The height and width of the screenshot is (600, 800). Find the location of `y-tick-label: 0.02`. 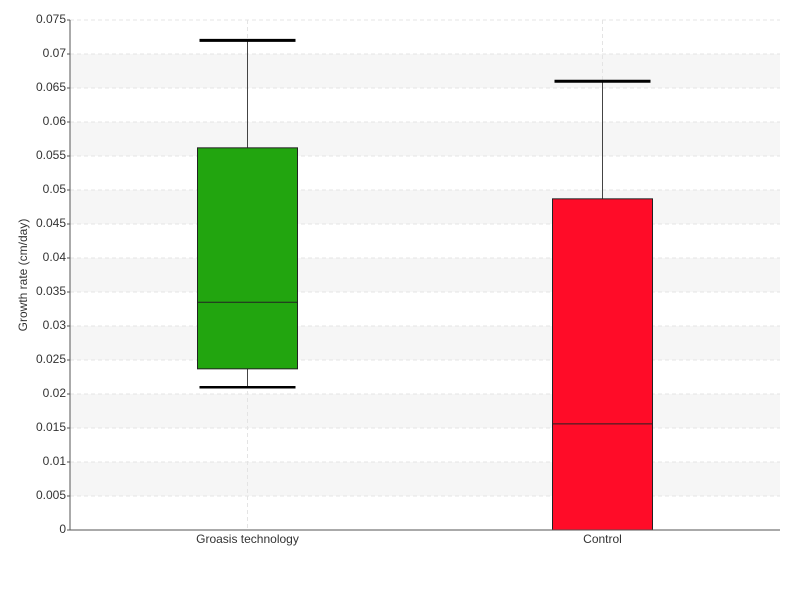

y-tick-label: 0.02 is located at coordinates (55, 393).